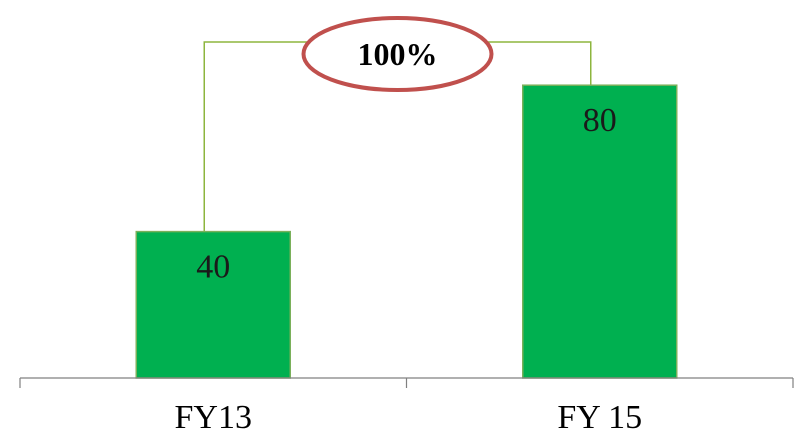  I want to click on callout-label: 100%, so click(398, 54).